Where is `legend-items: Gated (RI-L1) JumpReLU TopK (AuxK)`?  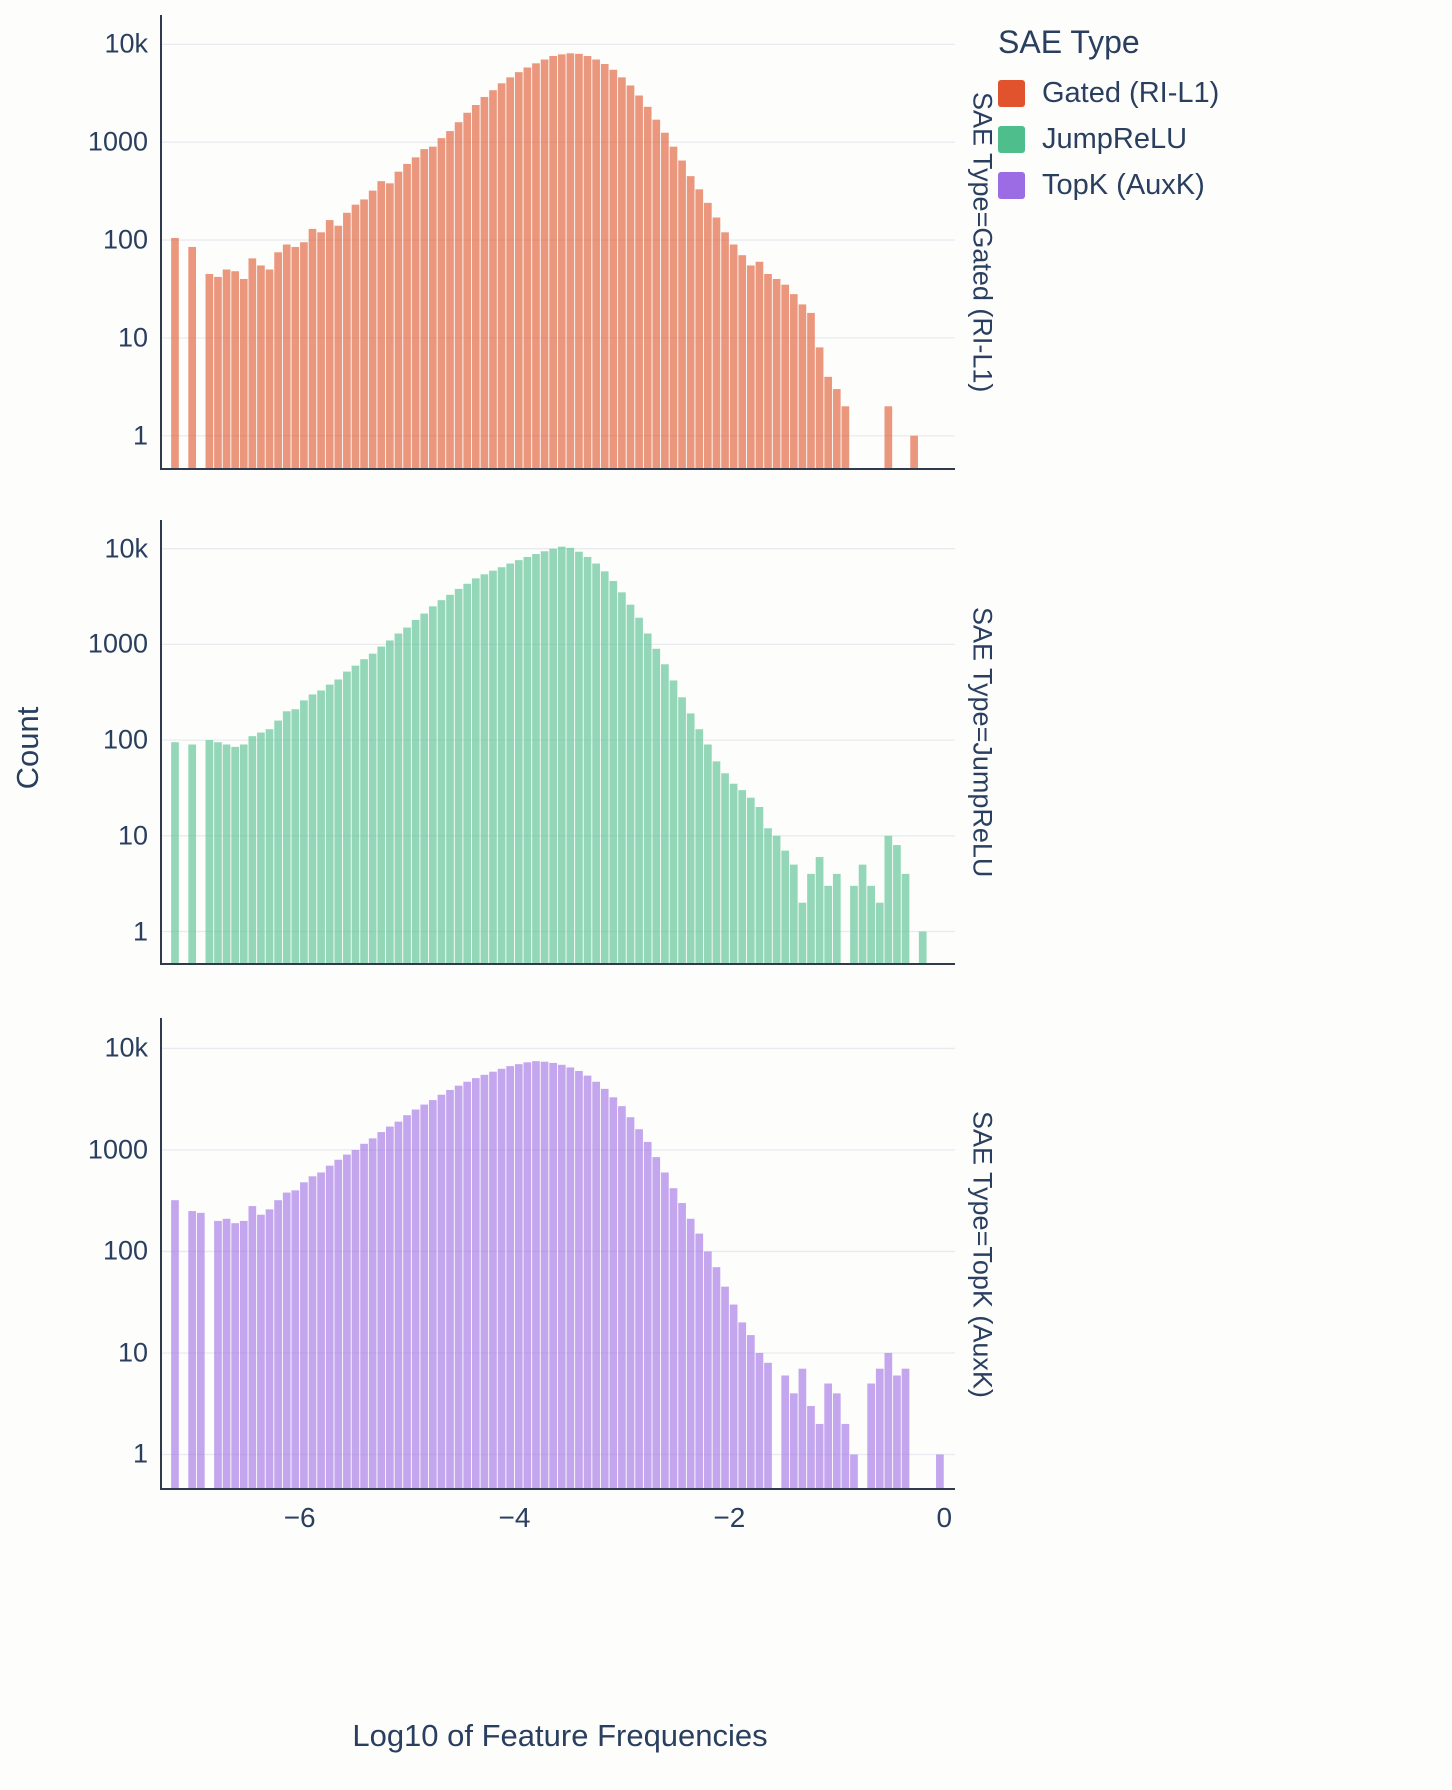 legend-items: Gated (RI-L1) JumpReLU TopK (AuxK) is located at coordinates (1108, 139).